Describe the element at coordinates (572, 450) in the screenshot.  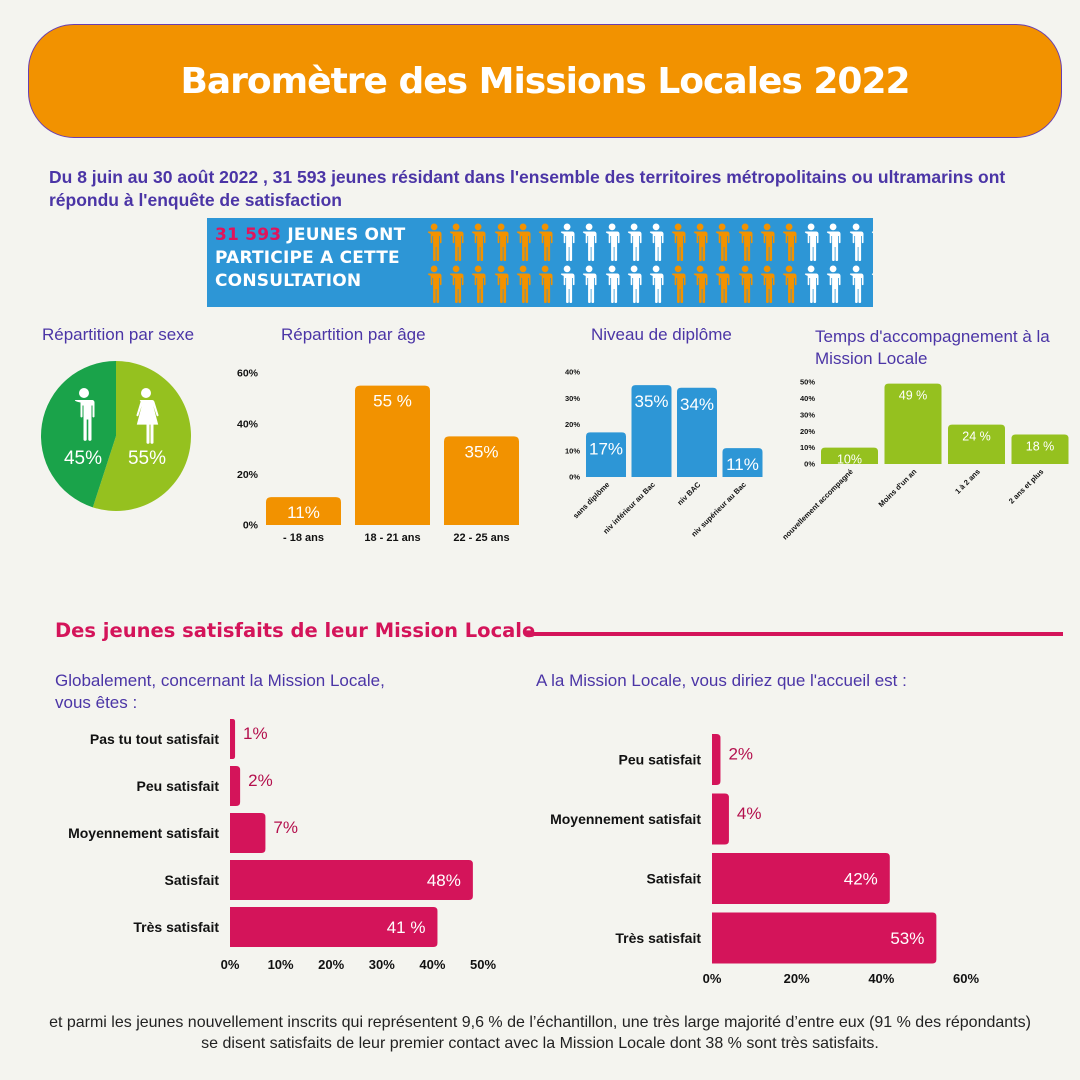
I see `y-tick-label: 10%` at that location.